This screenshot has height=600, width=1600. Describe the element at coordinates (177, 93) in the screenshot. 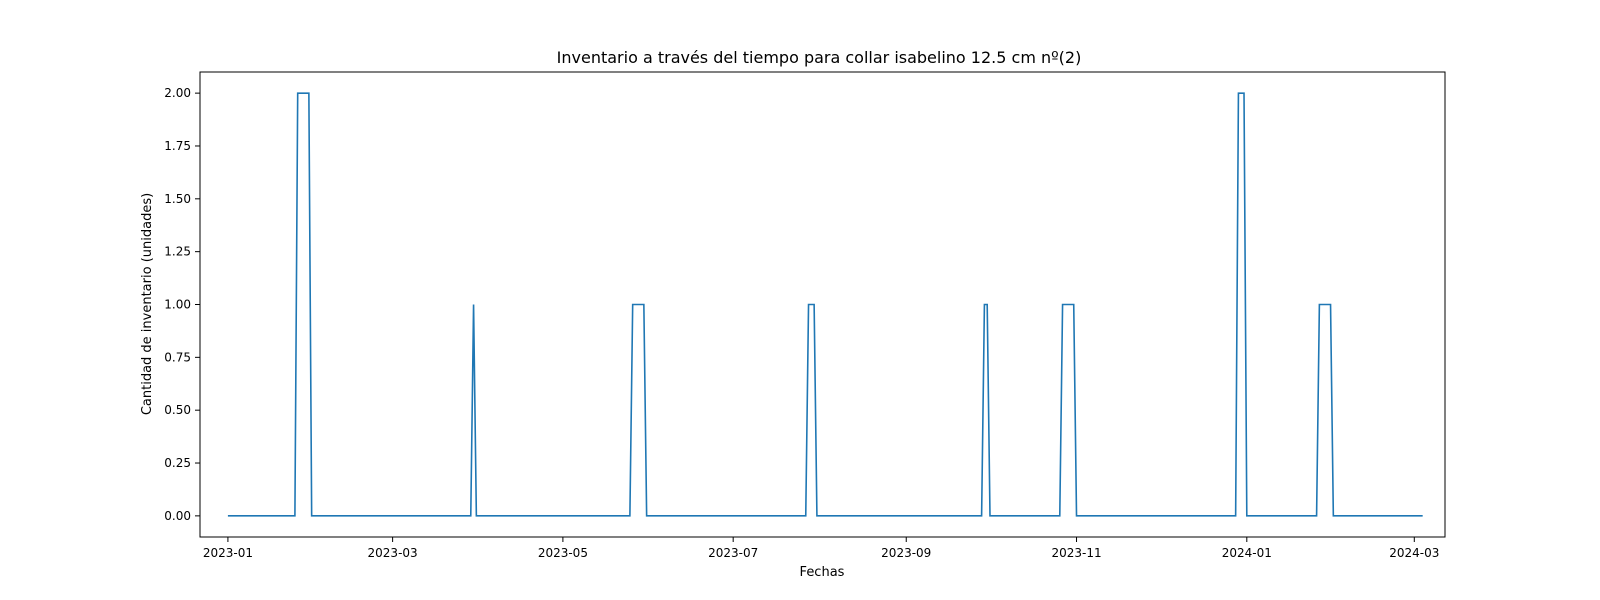

I see `y-tick-label: 2.00` at that location.